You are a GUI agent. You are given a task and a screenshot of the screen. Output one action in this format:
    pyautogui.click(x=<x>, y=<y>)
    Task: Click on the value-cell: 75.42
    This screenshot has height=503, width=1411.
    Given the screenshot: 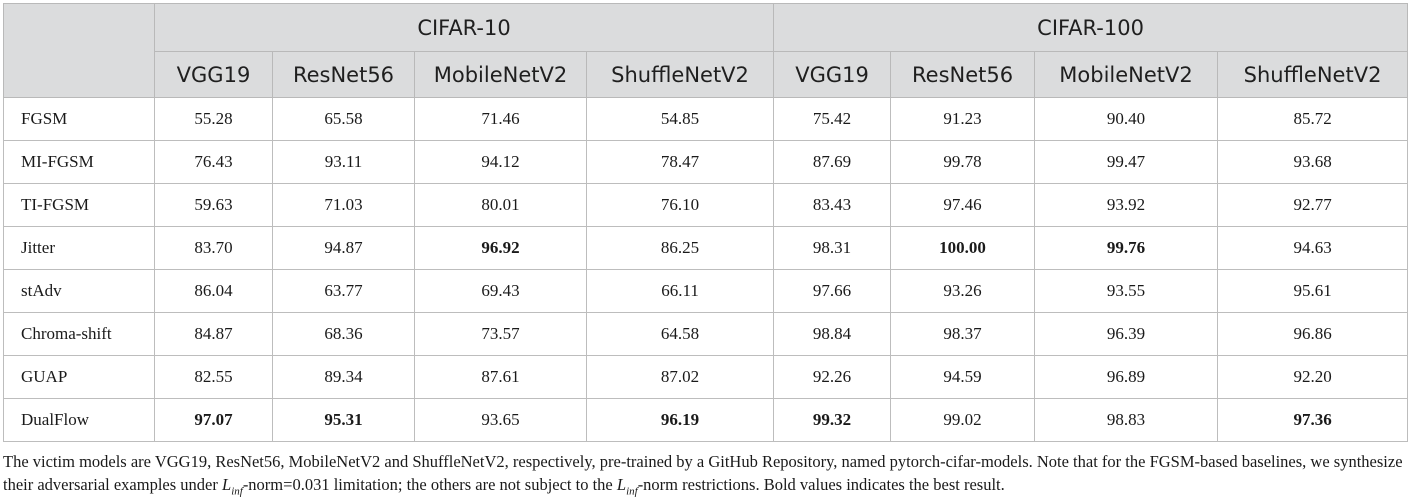 What is the action you would take?
    pyautogui.click(x=832, y=119)
    